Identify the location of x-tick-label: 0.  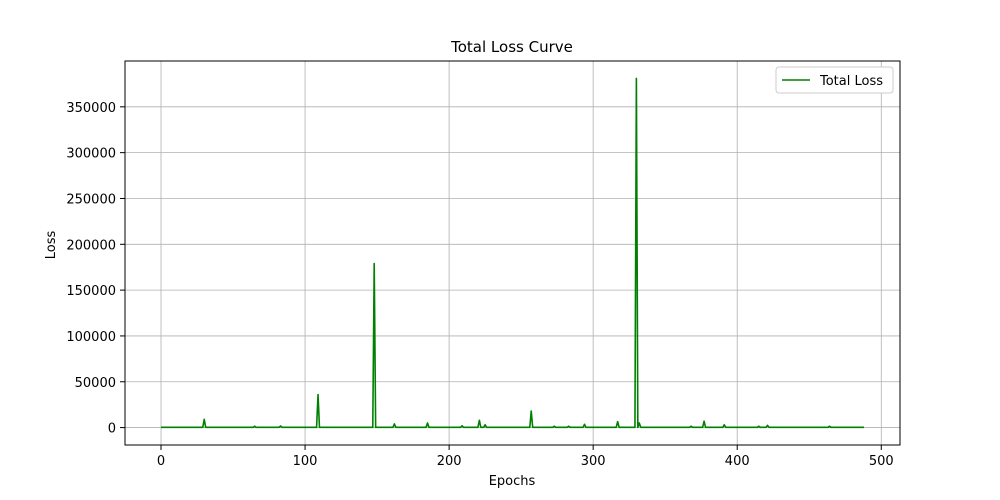
(161, 461).